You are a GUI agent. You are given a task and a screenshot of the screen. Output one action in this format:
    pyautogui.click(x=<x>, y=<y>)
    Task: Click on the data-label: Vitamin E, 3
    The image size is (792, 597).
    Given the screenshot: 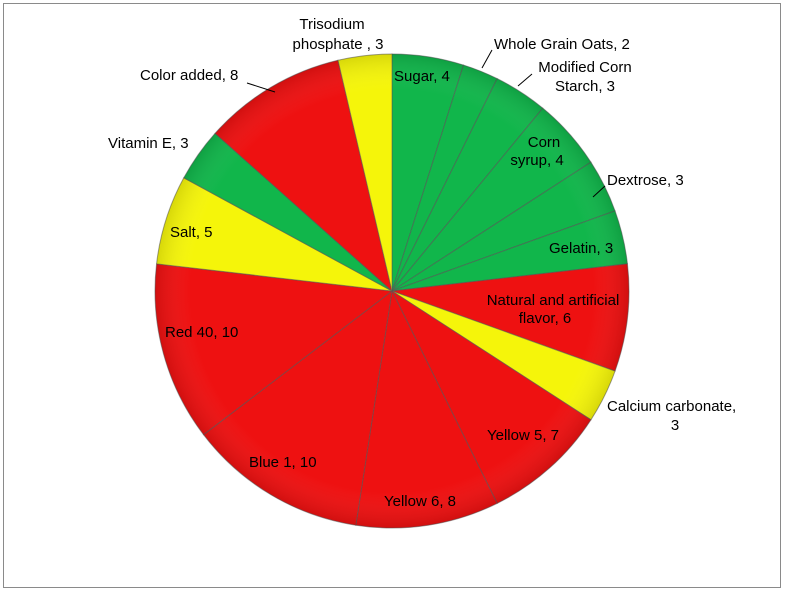 What is the action you would take?
    pyautogui.click(x=148, y=143)
    